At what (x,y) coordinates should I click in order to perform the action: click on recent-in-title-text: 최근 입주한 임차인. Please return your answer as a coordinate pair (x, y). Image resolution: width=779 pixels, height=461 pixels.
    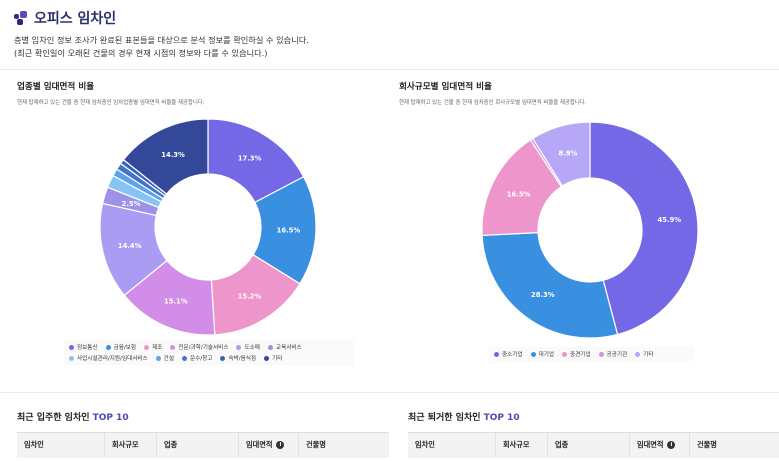
    Looking at the image, I should click on (55, 418).